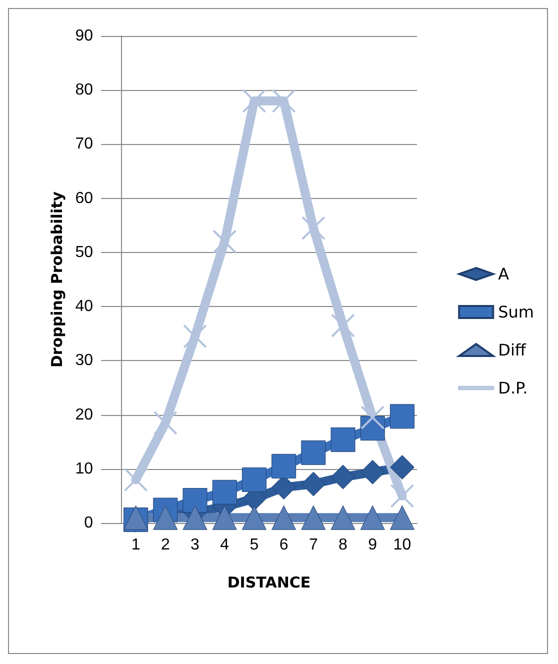 The image size is (558, 664). Describe the element at coordinates (513, 388) in the screenshot. I see `legend-label: D.P.` at that location.